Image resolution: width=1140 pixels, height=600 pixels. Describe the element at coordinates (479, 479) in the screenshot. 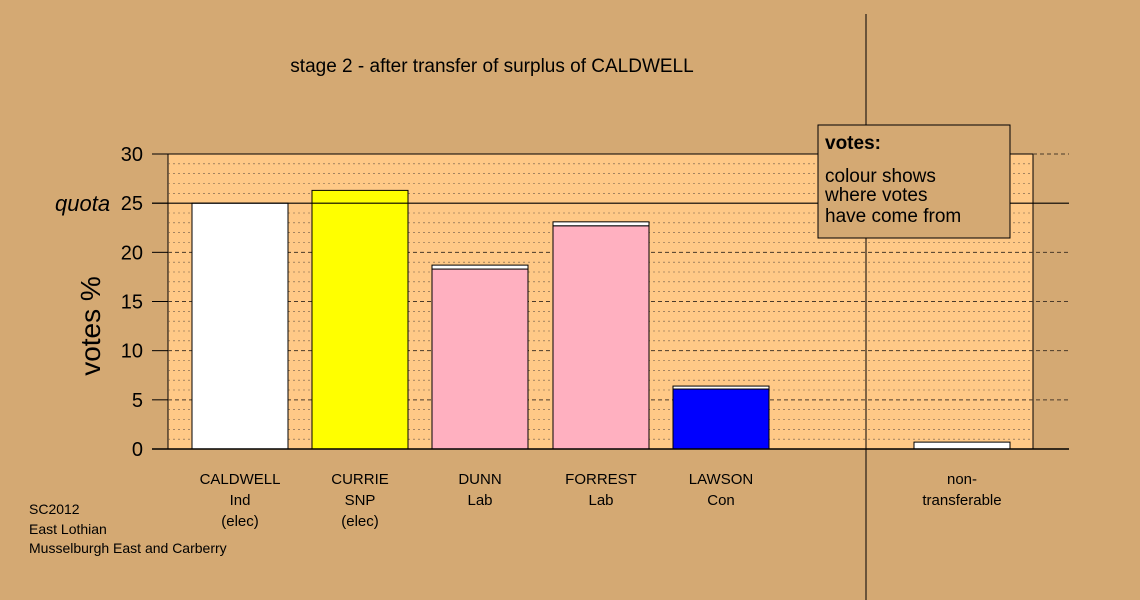

I see `x-category-label: DUNN` at that location.